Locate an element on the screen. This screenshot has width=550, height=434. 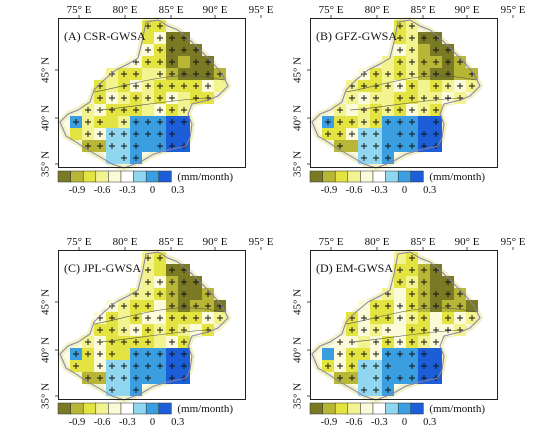
lon-tick-label: 85° E is located at coordinates (171, 10).